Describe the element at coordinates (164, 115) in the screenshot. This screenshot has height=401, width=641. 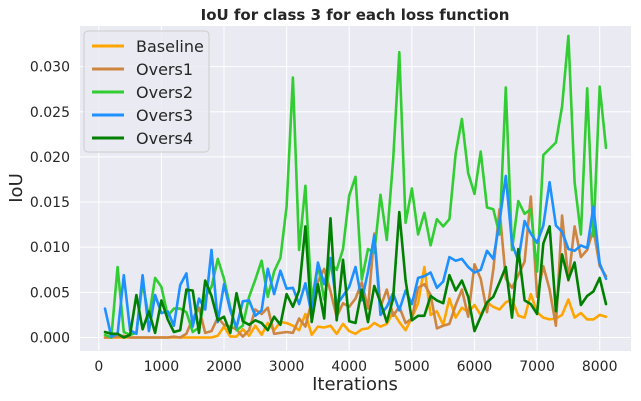
I see `legend-label-overs3: Overs3` at that location.